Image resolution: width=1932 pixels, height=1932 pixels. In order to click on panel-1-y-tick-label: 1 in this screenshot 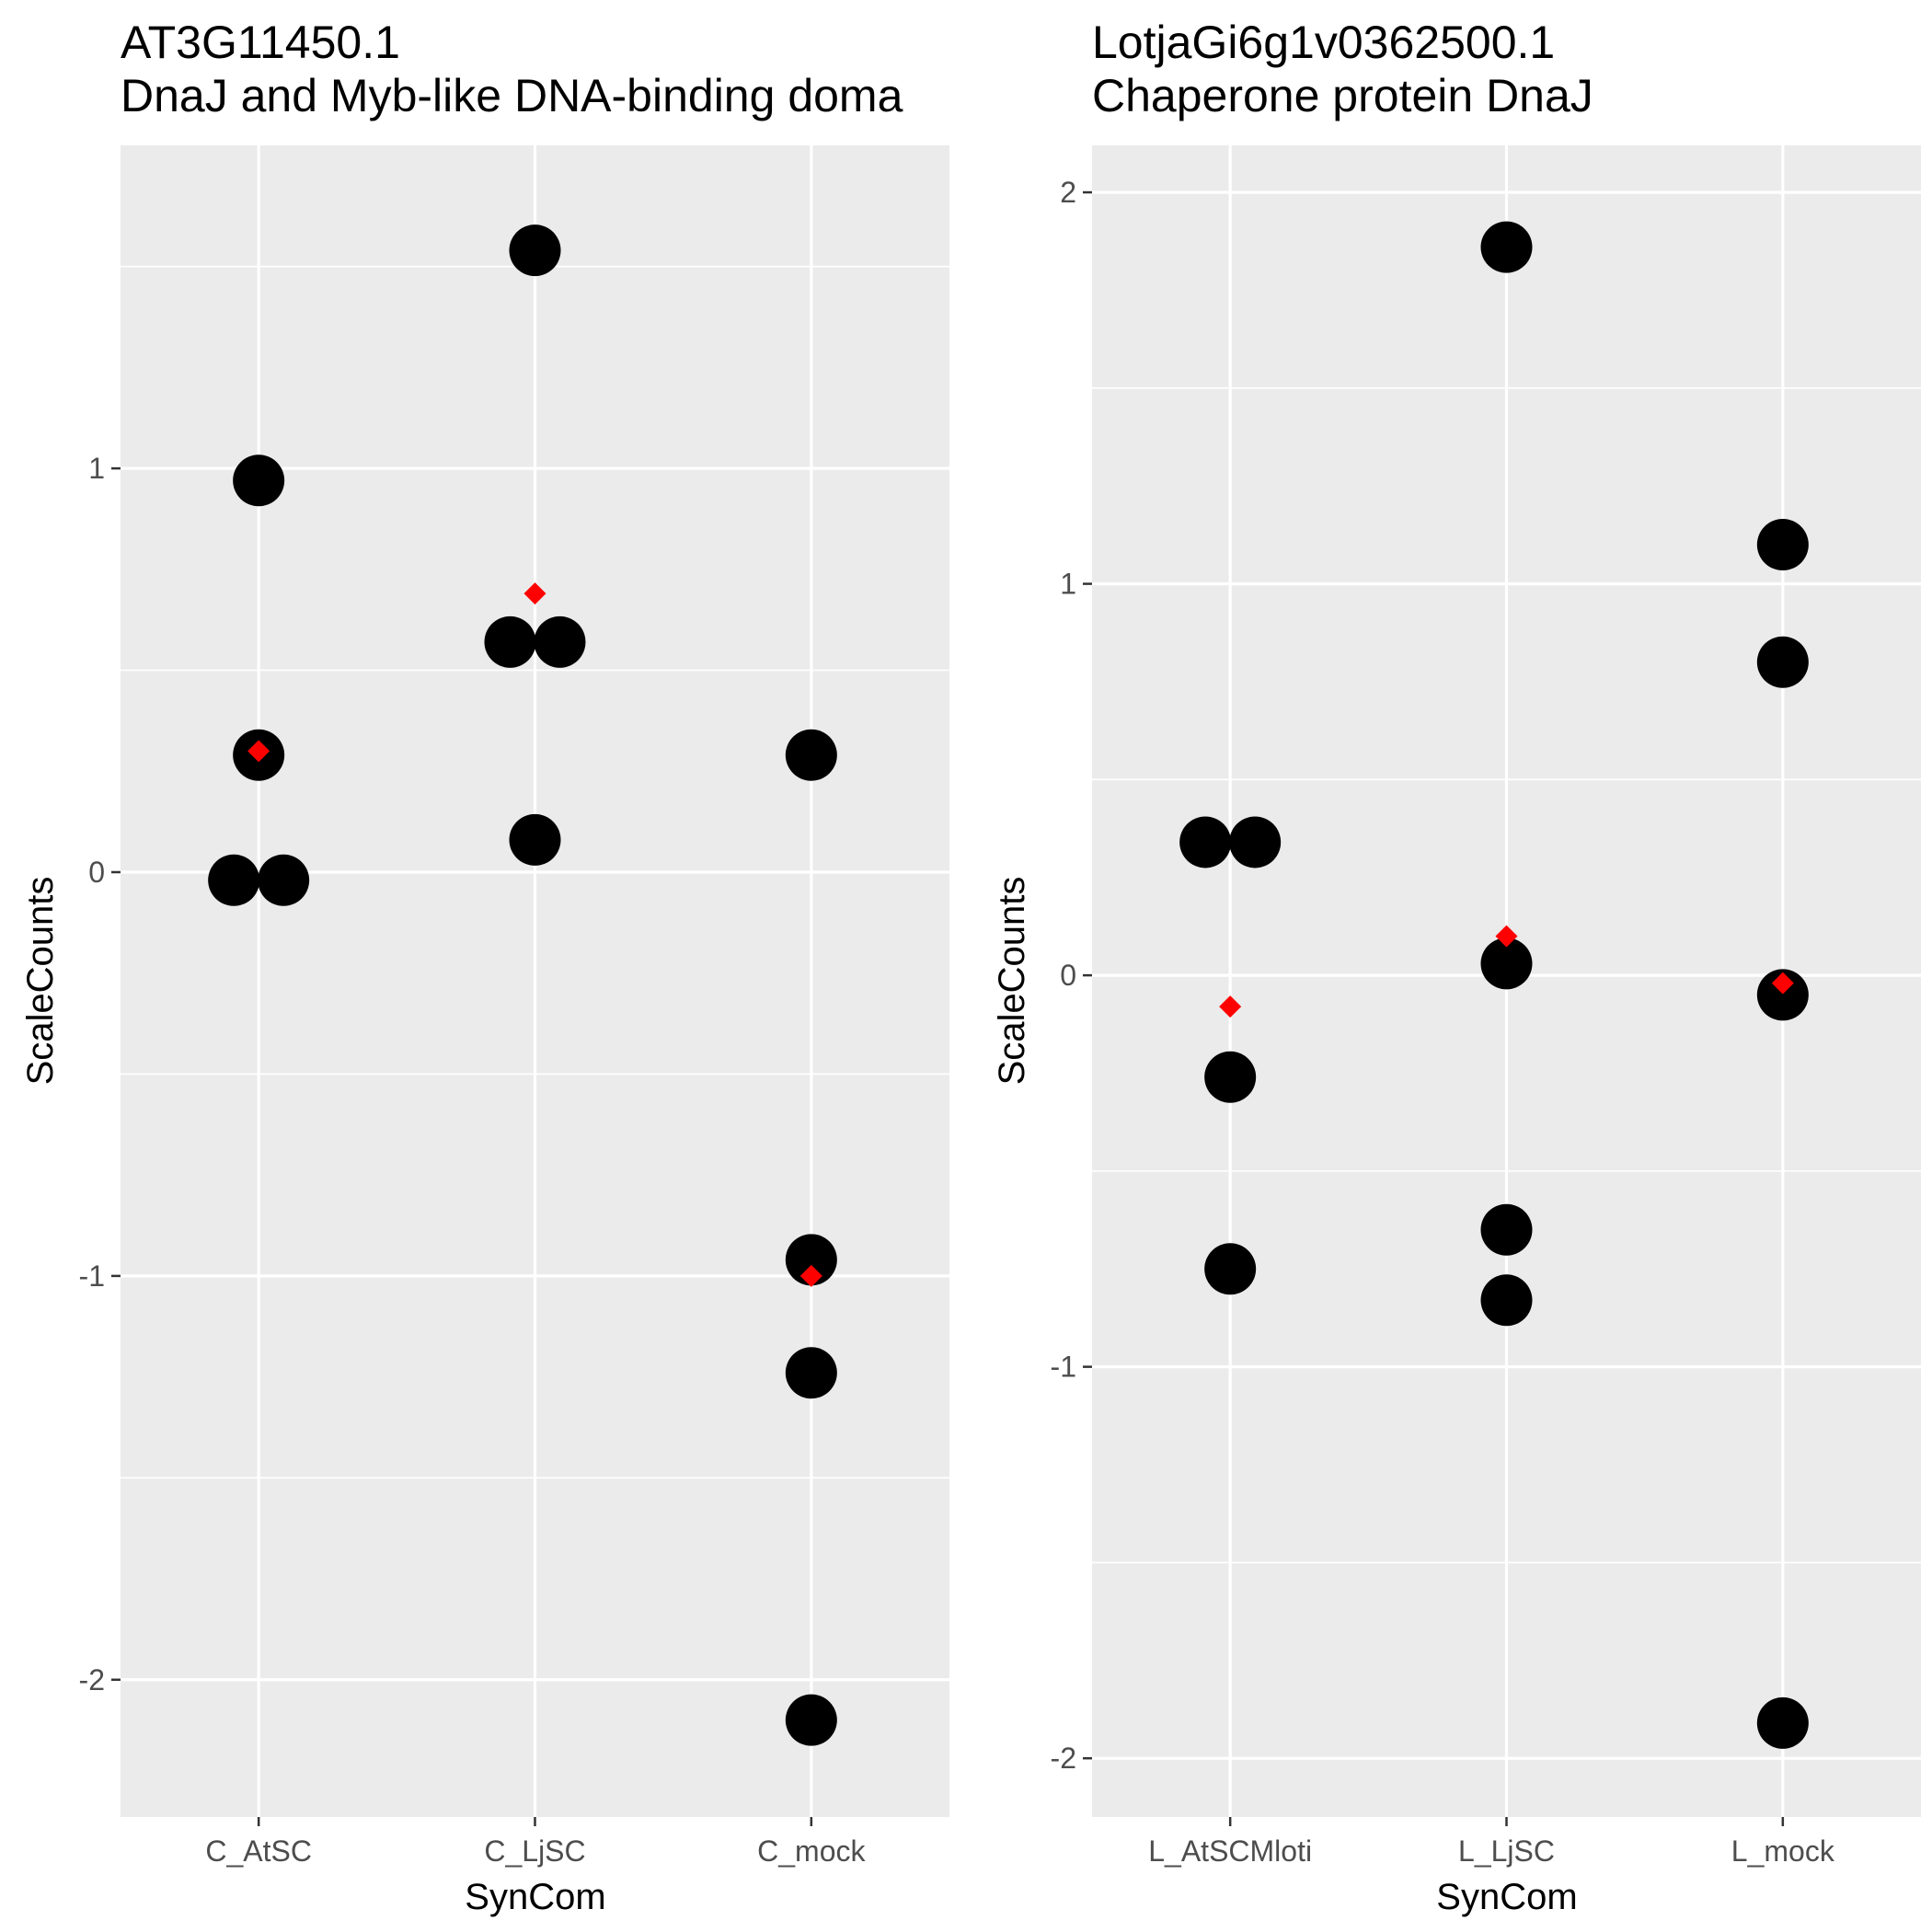, I will do `click(96, 468)`.